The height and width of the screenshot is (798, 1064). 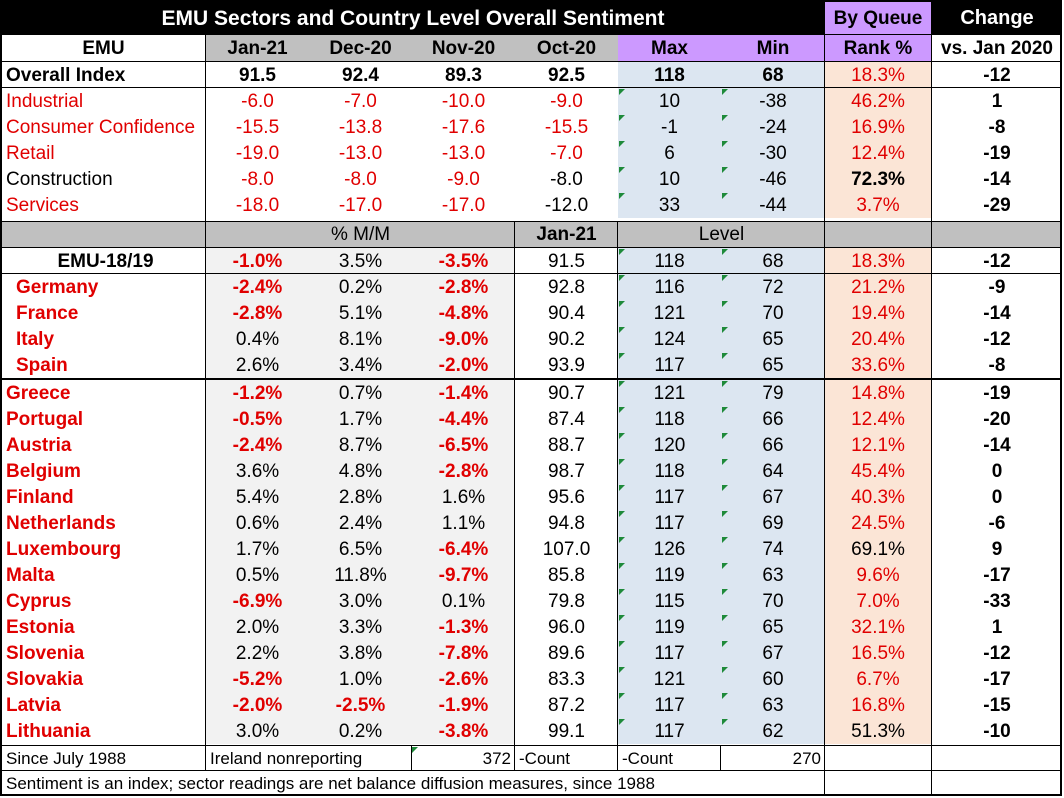 What do you see at coordinates (997, 393) in the screenshot?
I see `country-change: -19` at bounding box center [997, 393].